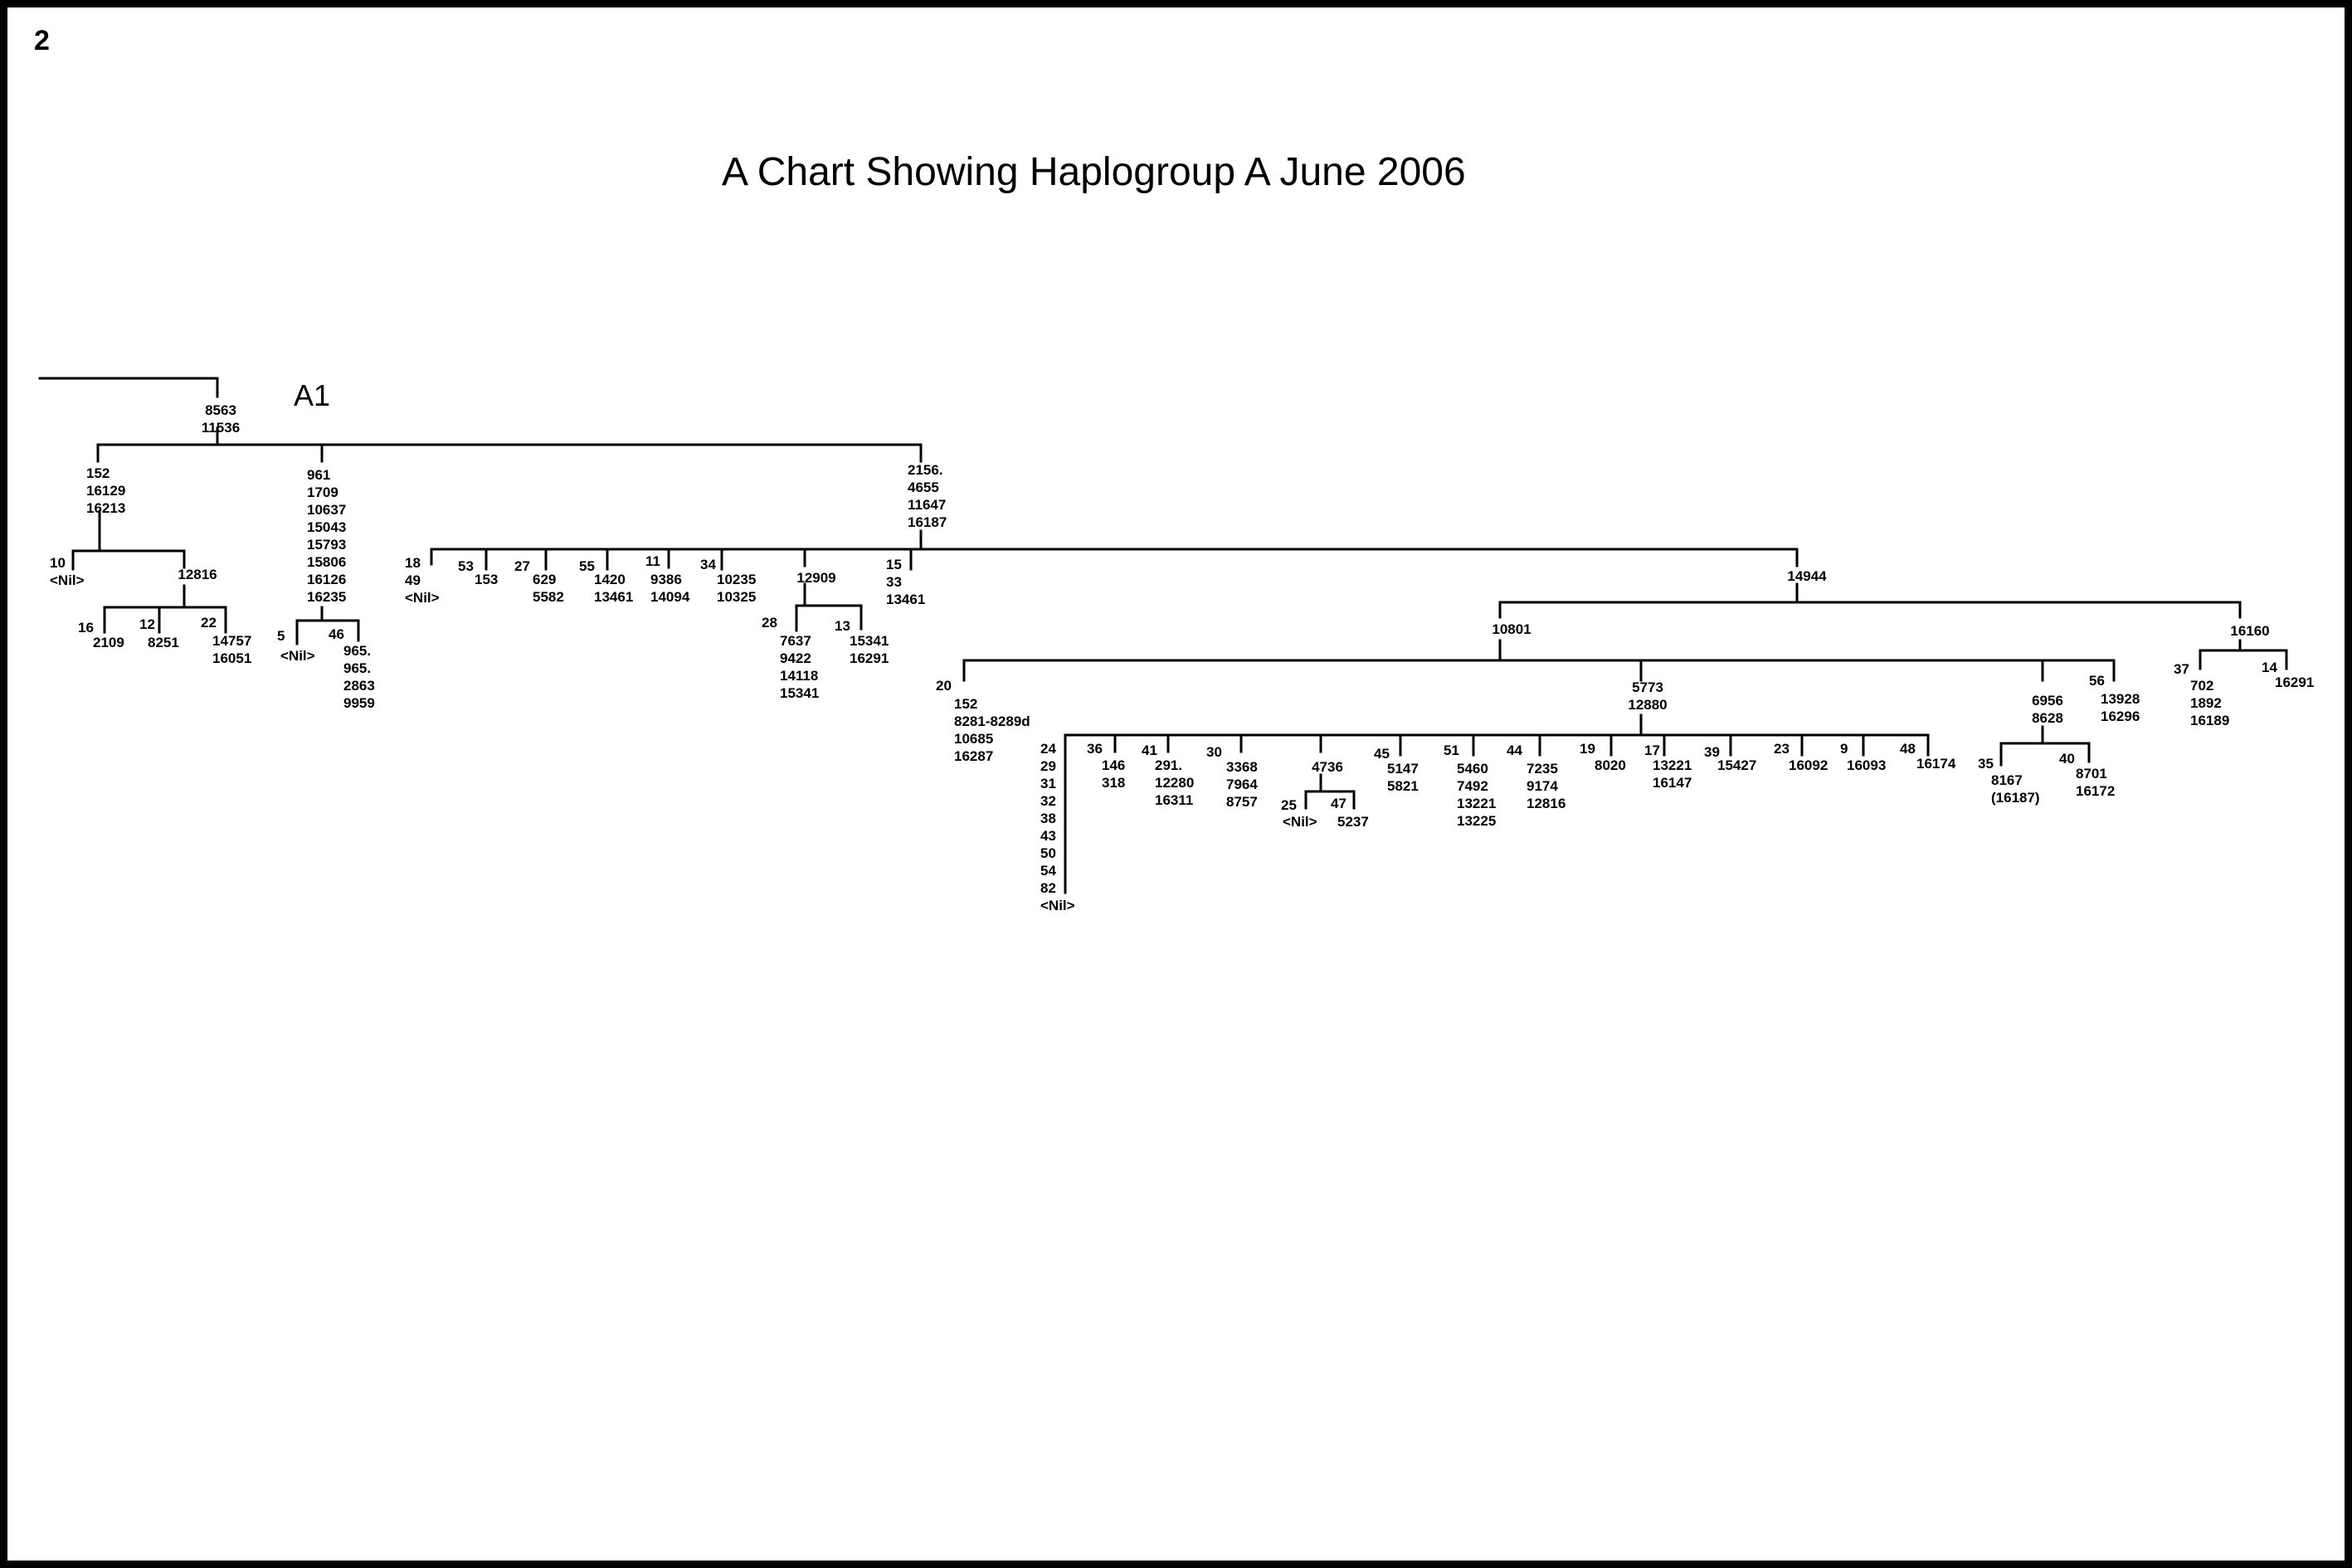  I want to click on mutation-label: 44, so click(1514, 750).